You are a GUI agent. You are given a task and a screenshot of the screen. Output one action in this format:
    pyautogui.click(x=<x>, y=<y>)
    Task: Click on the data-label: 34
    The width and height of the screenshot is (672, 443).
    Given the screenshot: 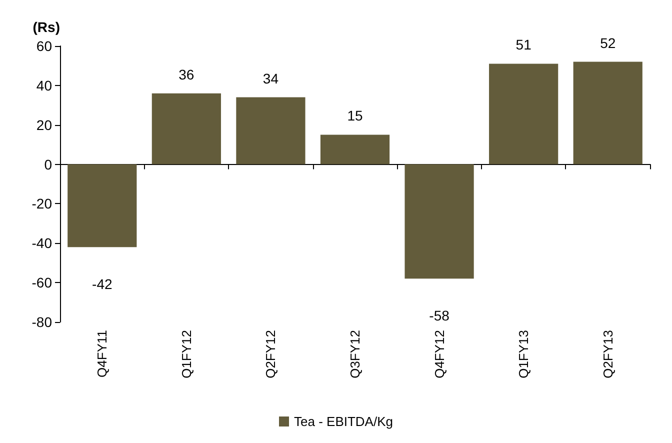 What is the action you would take?
    pyautogui.click(x=270, y=78)
    